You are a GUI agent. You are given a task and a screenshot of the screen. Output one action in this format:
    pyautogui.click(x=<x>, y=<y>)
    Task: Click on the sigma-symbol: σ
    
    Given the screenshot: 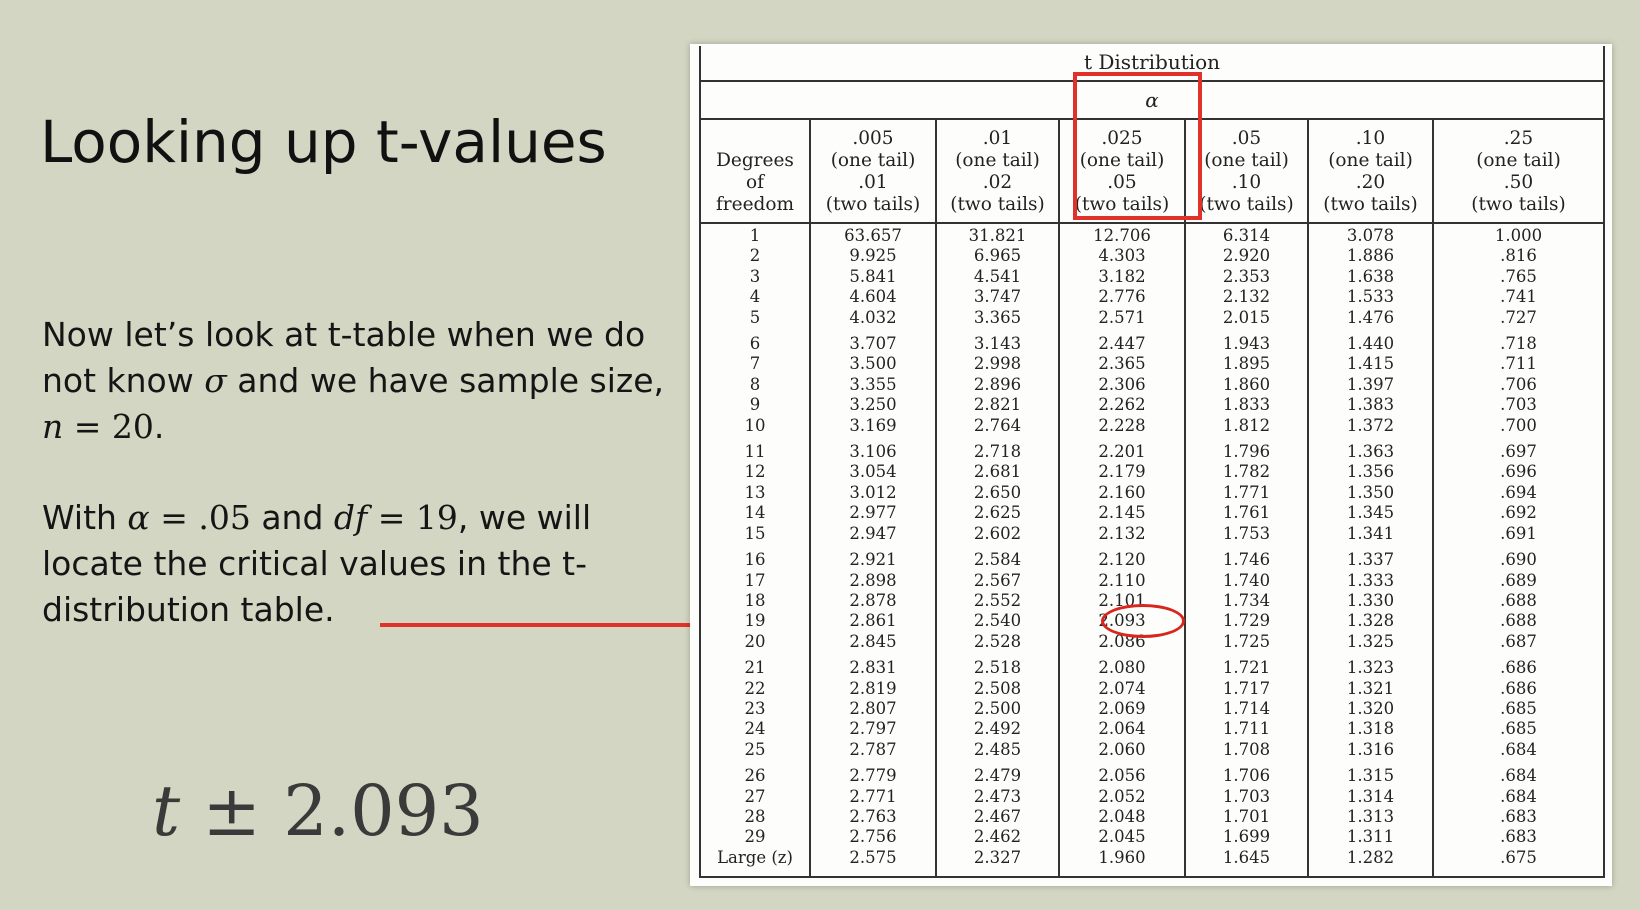 What is the action you would take?
    pyautogui.click(x=215, y=380)
    